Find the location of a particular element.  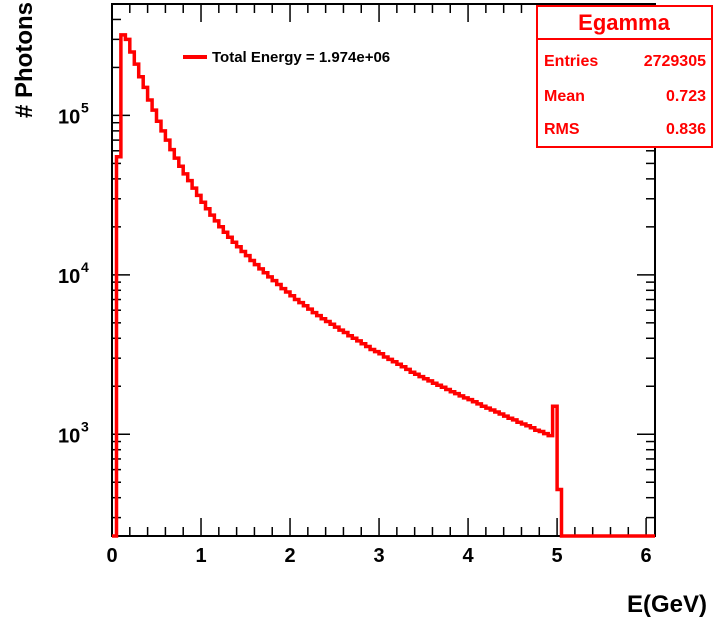

x-tick-label: 5 is located at coordinates (557, 556).